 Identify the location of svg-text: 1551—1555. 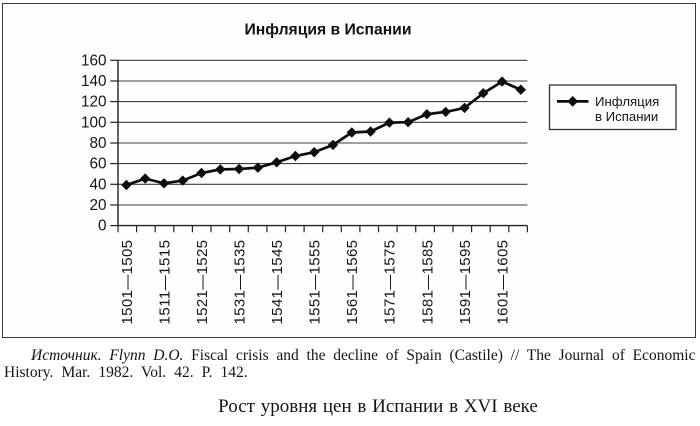
(315, 282).